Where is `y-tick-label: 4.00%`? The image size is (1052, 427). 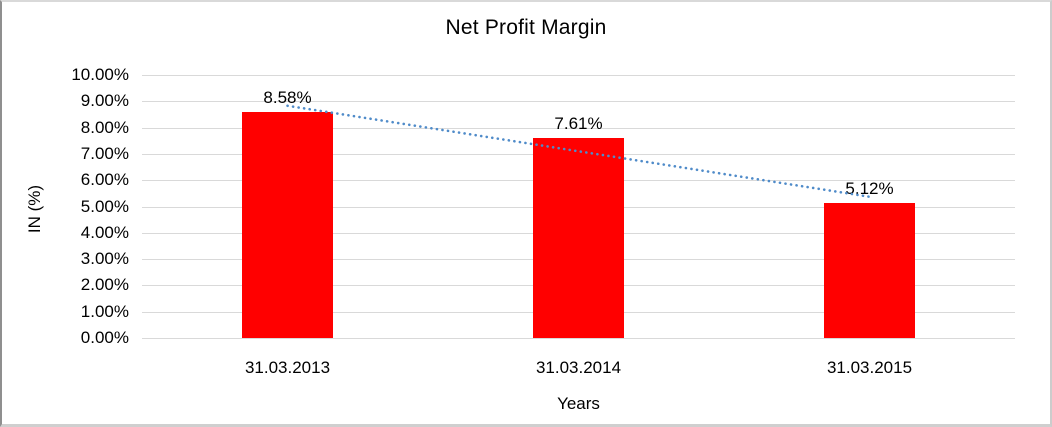
y-tick-label: 4.00% is located at coordinates (104, 232).